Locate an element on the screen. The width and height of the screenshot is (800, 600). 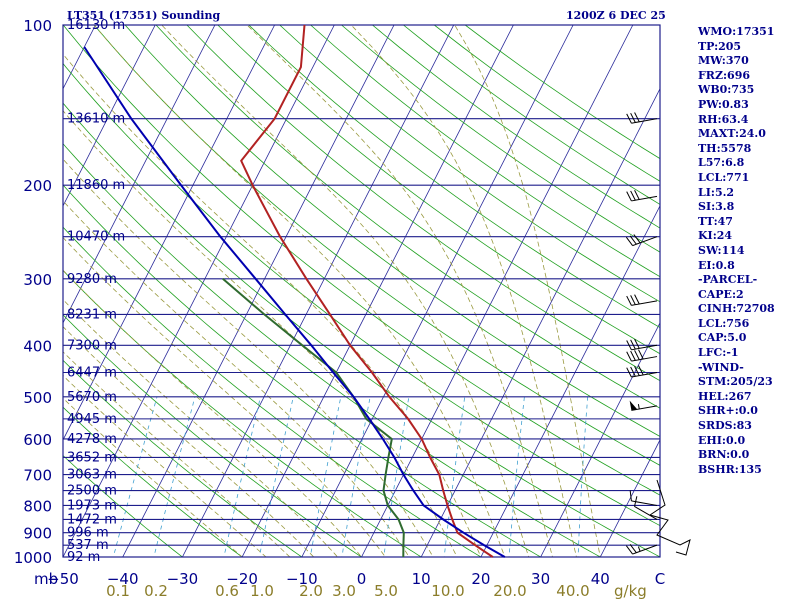
height-label: 6447 m is located at coordinates (92, 373).